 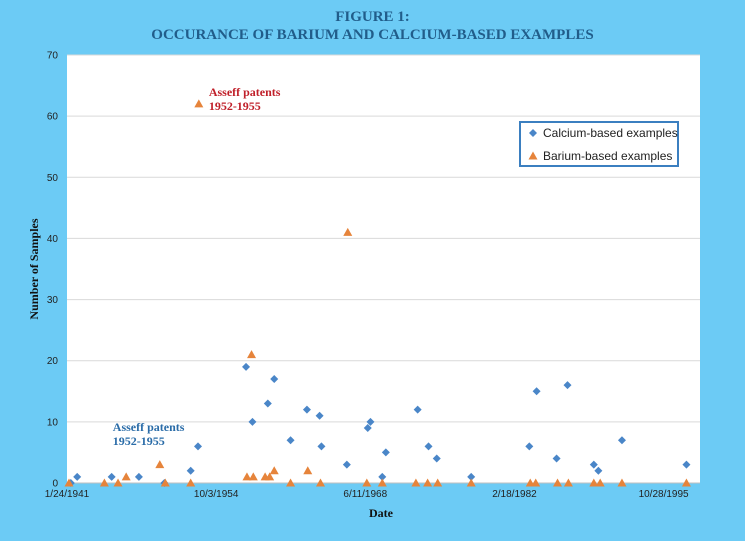 What do you see at coordinates (610, 133) in the screenshot?
I see `legend-calcium-label: Calcium-based examples` at bounding box center [610, 133].